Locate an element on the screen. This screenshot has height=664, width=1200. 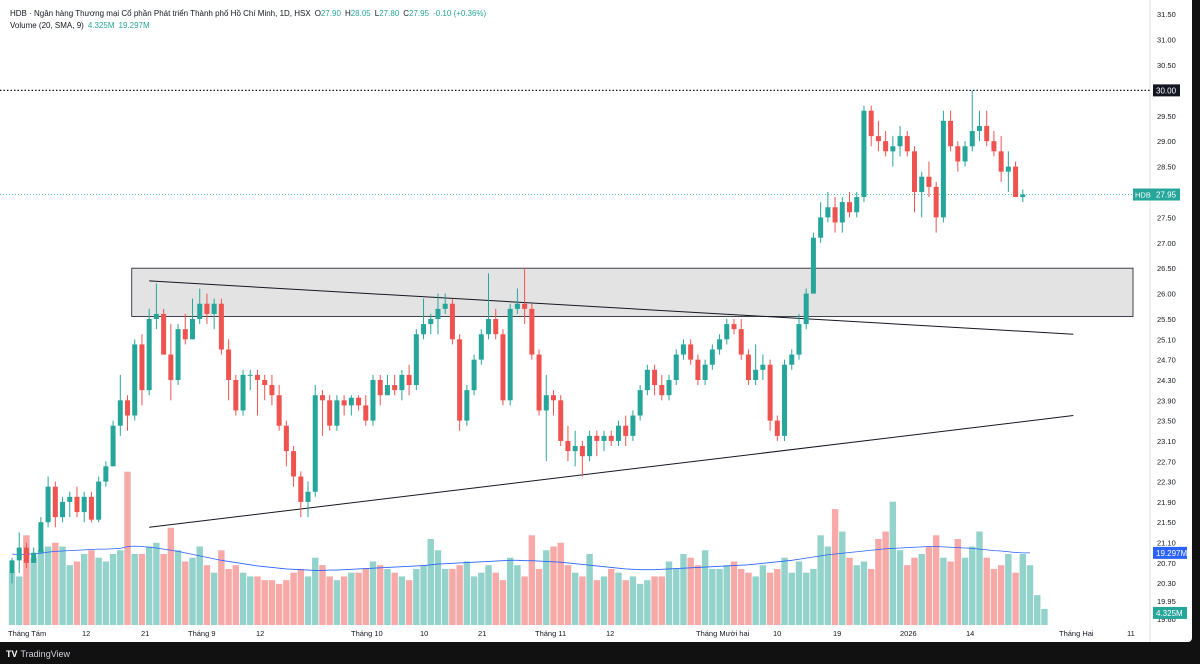
volume-ma-label-bg is located at coordinates (1170, 552).